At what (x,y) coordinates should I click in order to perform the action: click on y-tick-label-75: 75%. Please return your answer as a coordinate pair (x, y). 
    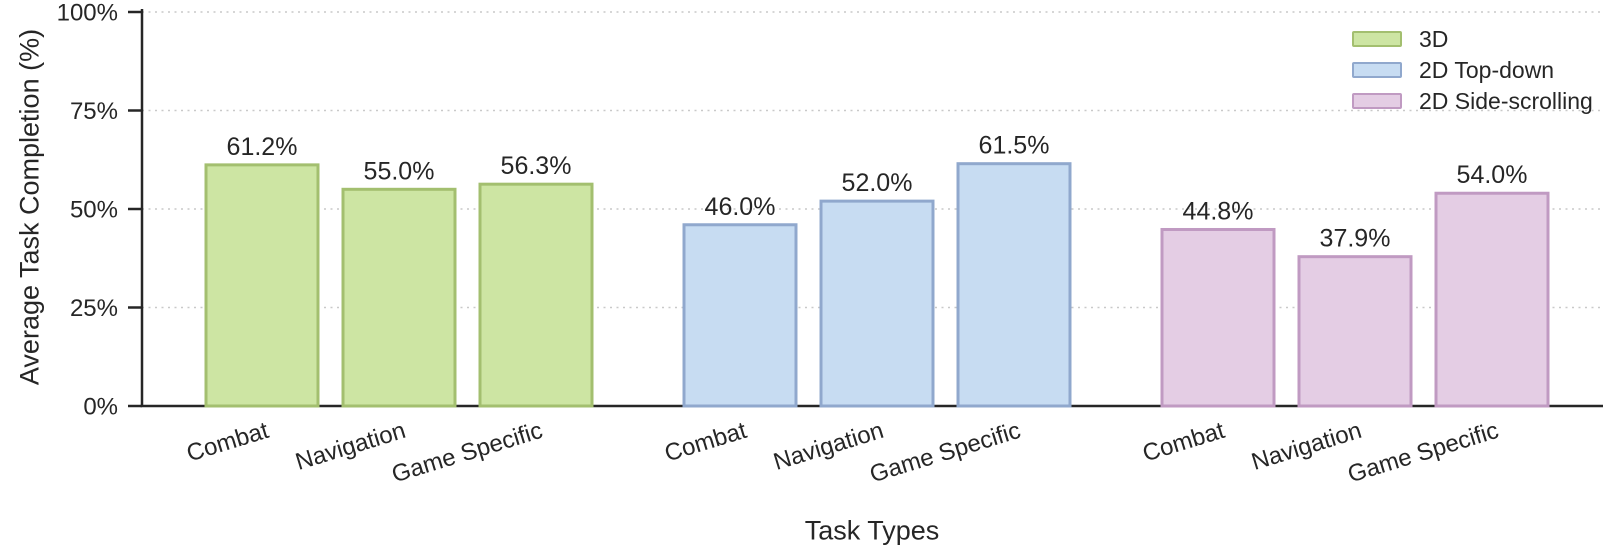
    Looking at the image, I should click on (94, 111).